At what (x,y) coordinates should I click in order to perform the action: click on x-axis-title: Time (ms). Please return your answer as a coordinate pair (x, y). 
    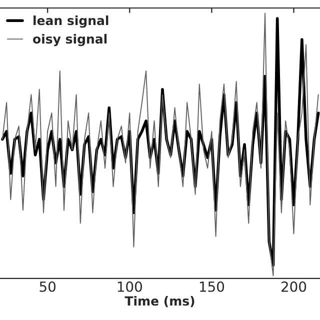
    Looking at the image, I should click on (159, 302).